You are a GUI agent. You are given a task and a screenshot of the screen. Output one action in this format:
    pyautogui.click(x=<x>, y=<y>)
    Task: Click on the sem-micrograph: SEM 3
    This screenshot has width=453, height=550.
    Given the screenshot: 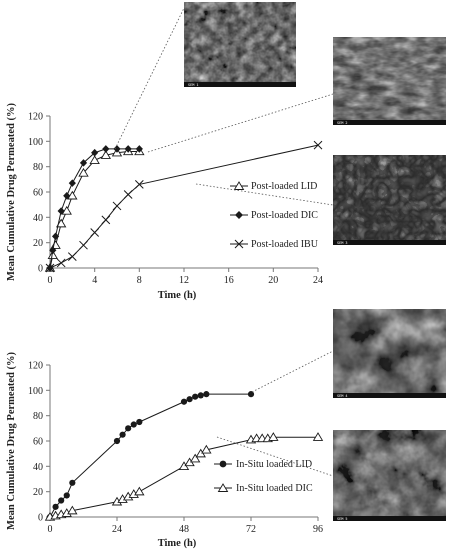 What is the action you would take?
    pyautogui.click(x=389, y=200)
    